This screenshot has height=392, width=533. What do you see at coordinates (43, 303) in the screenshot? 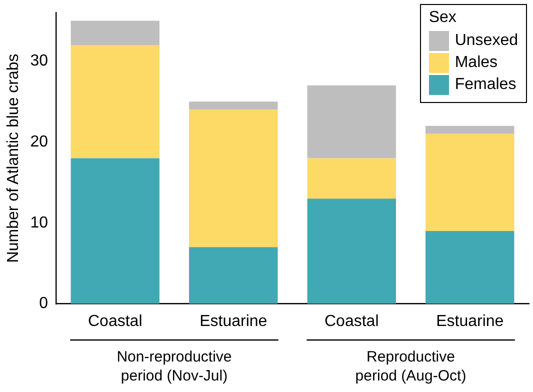
I see `y-tick-label: 0` at bounding box center [43, 303].